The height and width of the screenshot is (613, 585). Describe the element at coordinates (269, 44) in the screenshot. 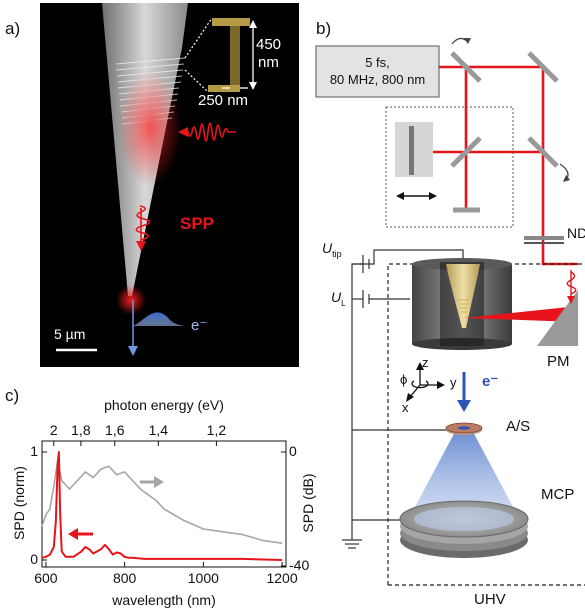

I see `groove-height-value: 450` at that location.